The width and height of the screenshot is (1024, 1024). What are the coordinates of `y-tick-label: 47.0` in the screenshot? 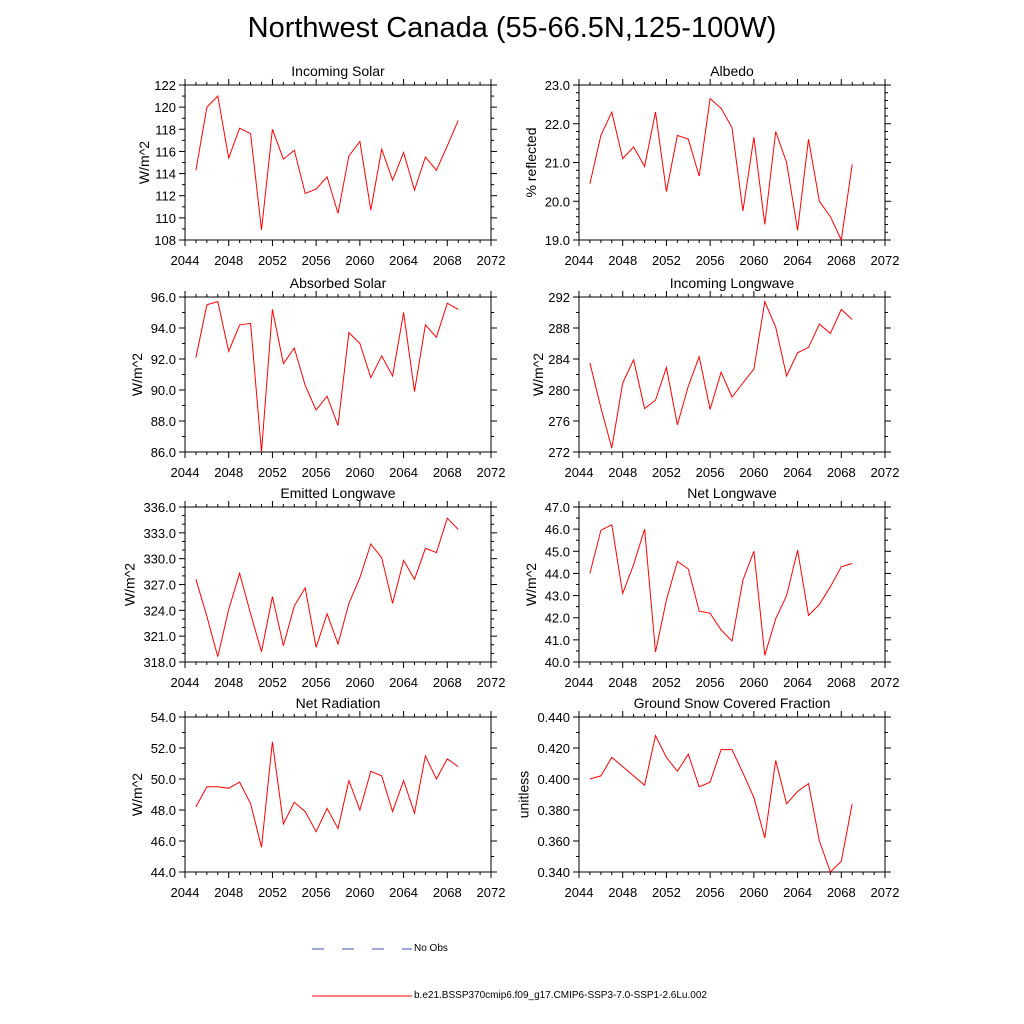 It's located at (557, 507).